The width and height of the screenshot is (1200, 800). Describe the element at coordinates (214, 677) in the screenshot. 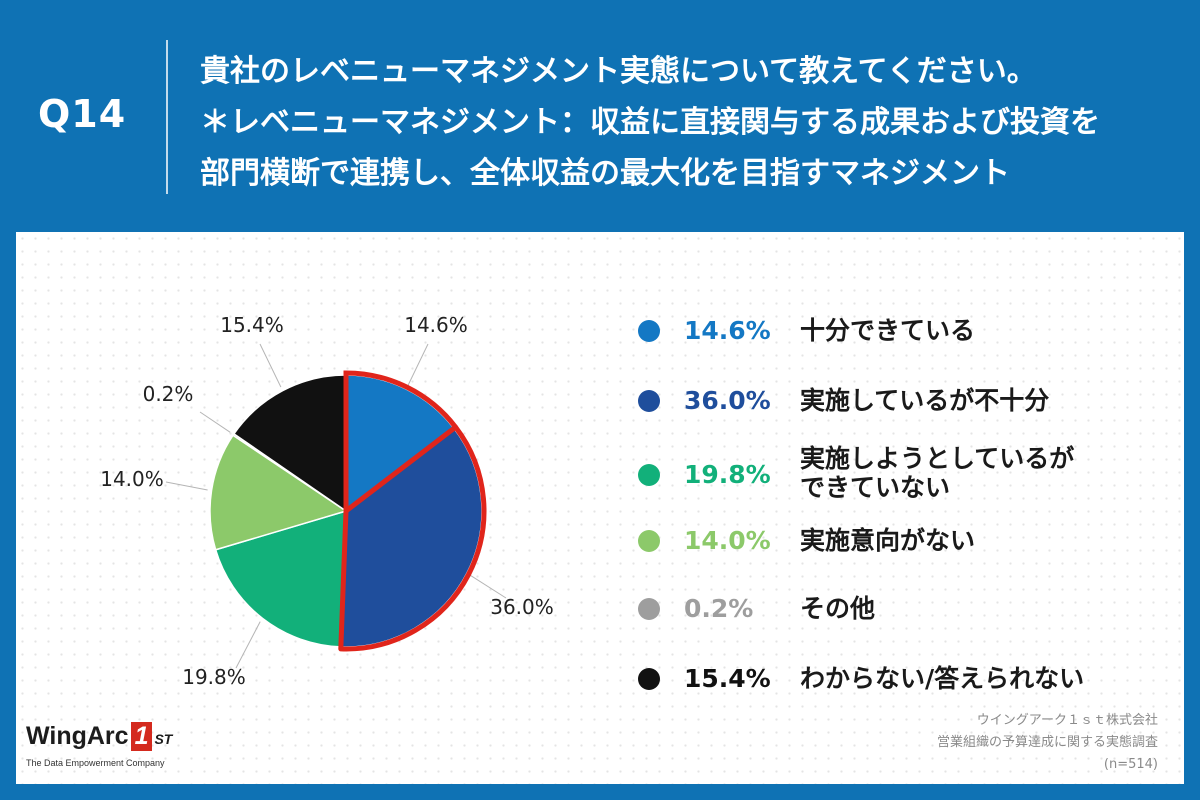

I see `pie-data-label-3: 19.8%` at that location.